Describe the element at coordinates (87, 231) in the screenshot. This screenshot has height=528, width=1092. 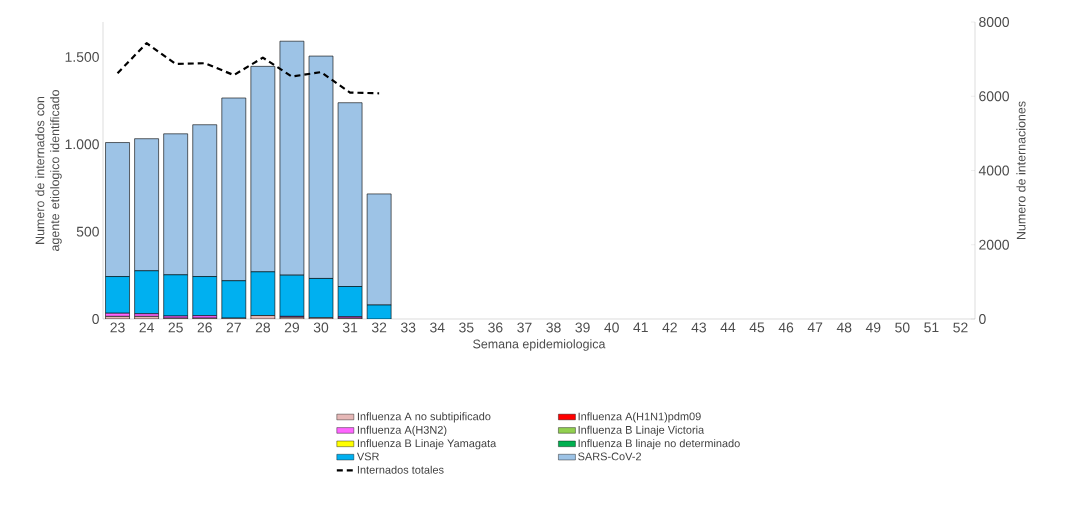
I see `y-tick-label: 500` at that location.